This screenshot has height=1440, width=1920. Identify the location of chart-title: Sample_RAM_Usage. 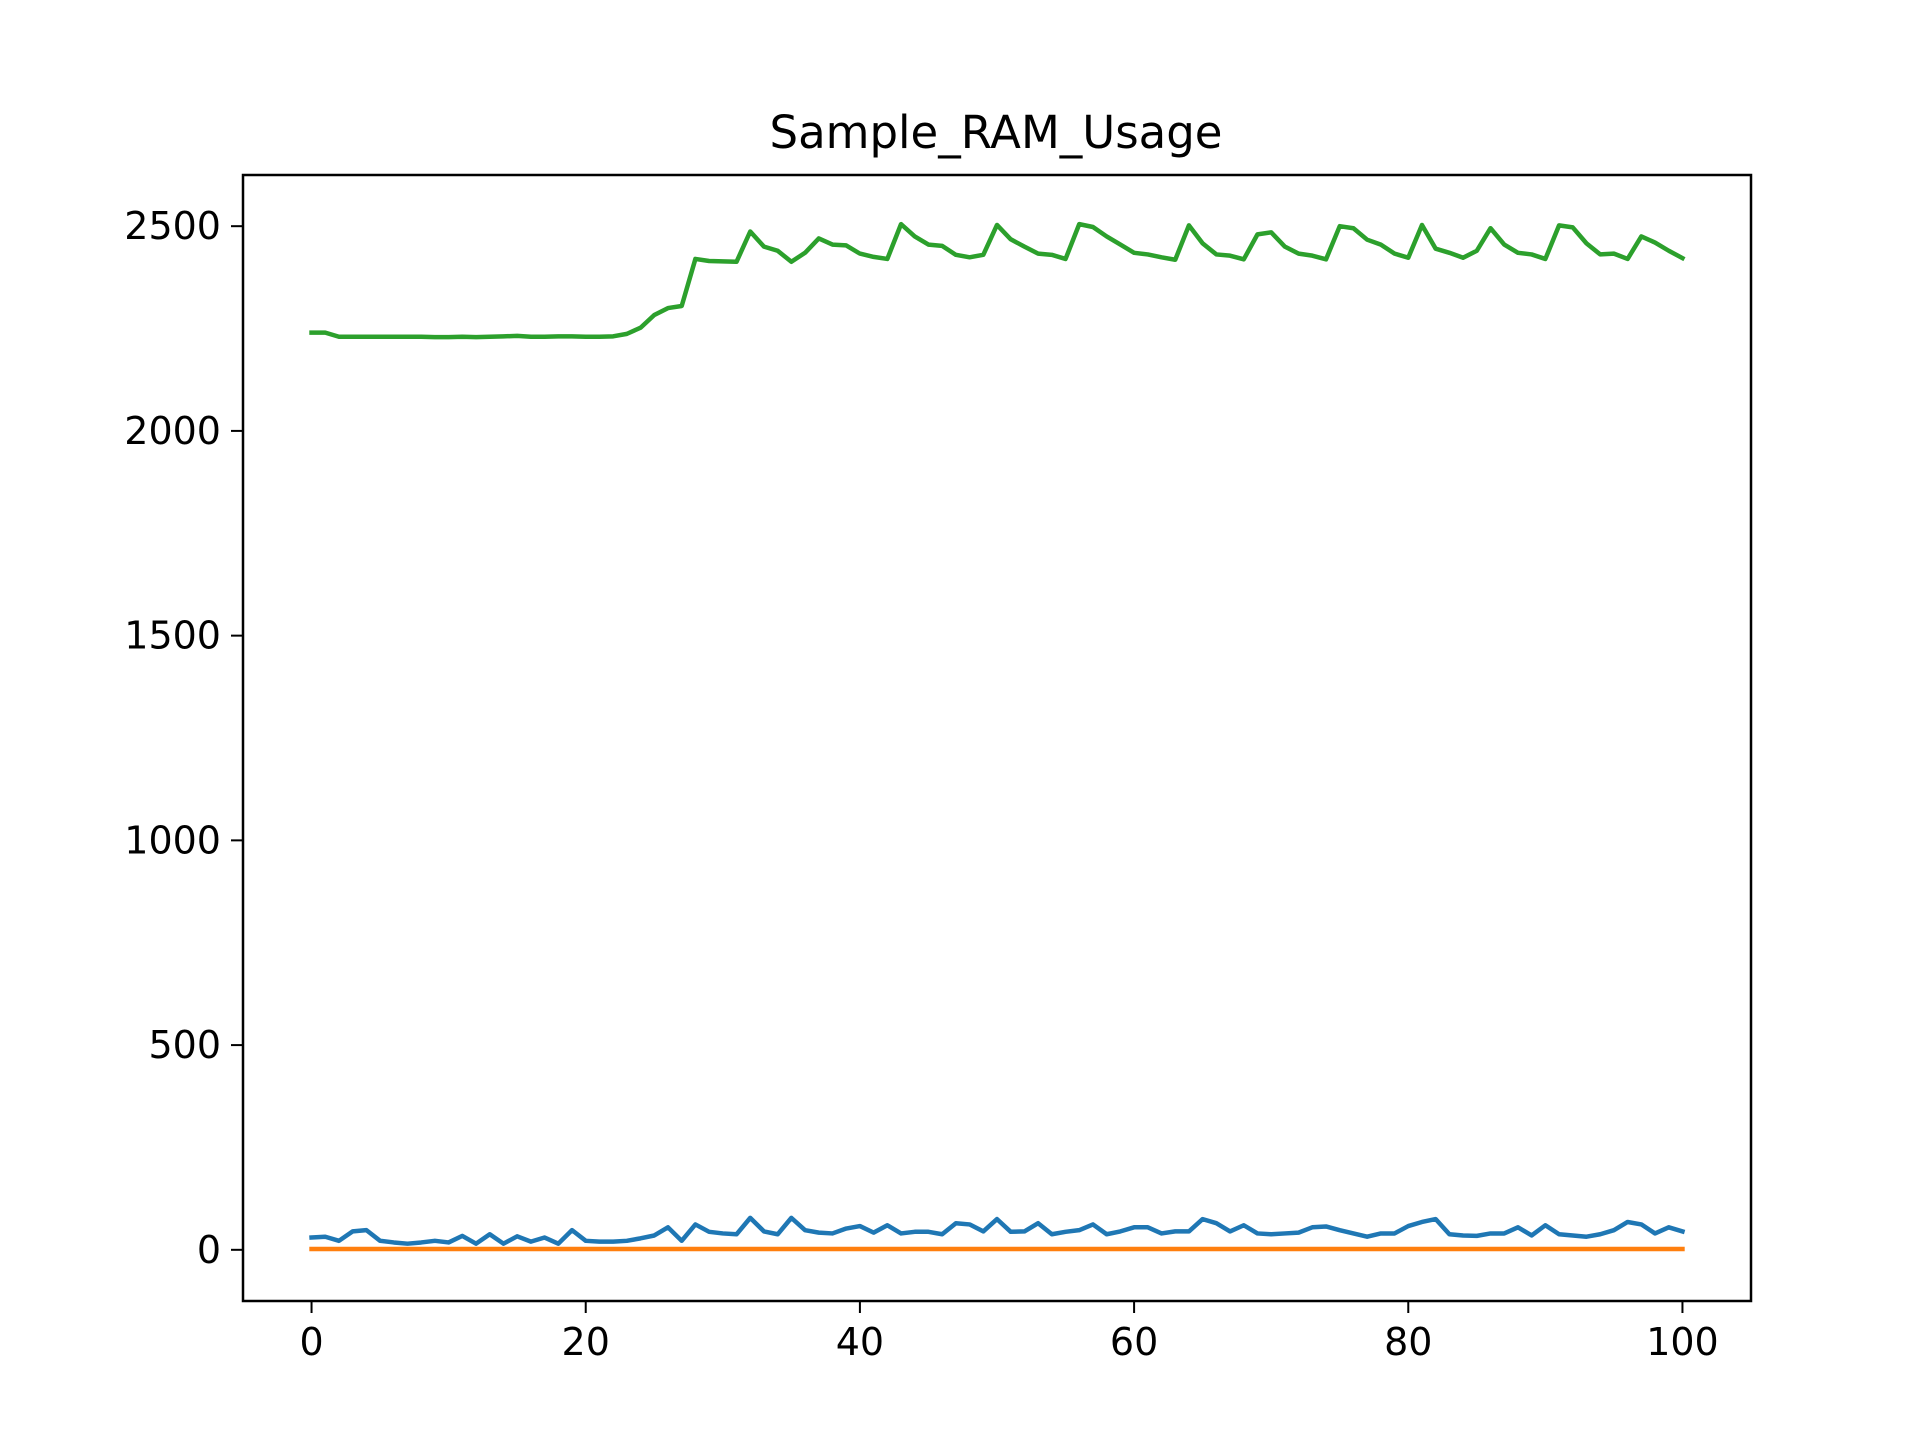
(996, 132).